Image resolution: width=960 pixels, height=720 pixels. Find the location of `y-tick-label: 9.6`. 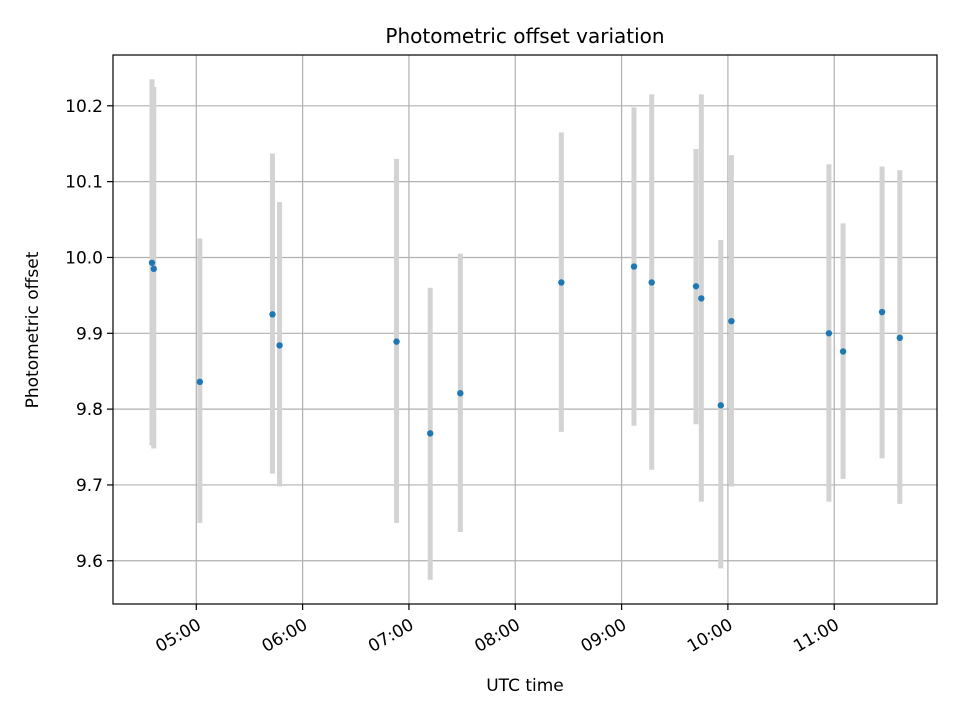

y-tick-label: 9.6 is located at coordinates (89, 562).